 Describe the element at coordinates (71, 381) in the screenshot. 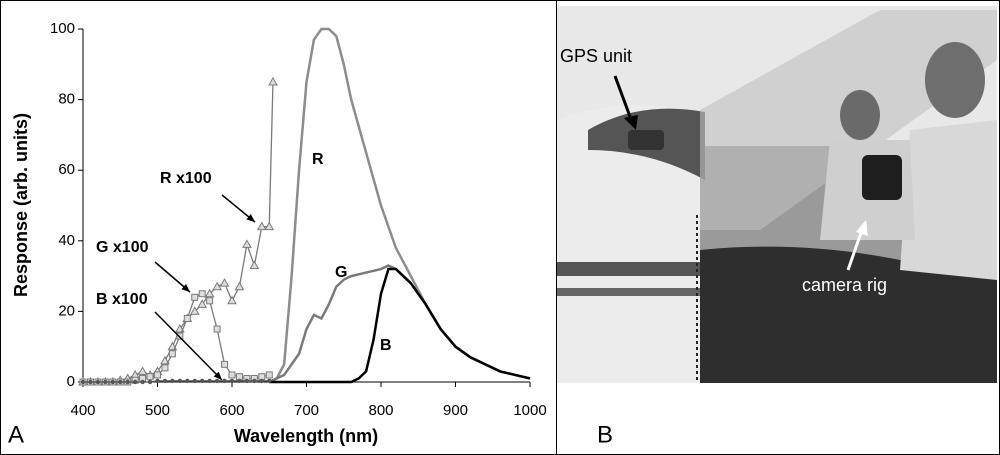

I see `y-tick-label: 0` at that location.